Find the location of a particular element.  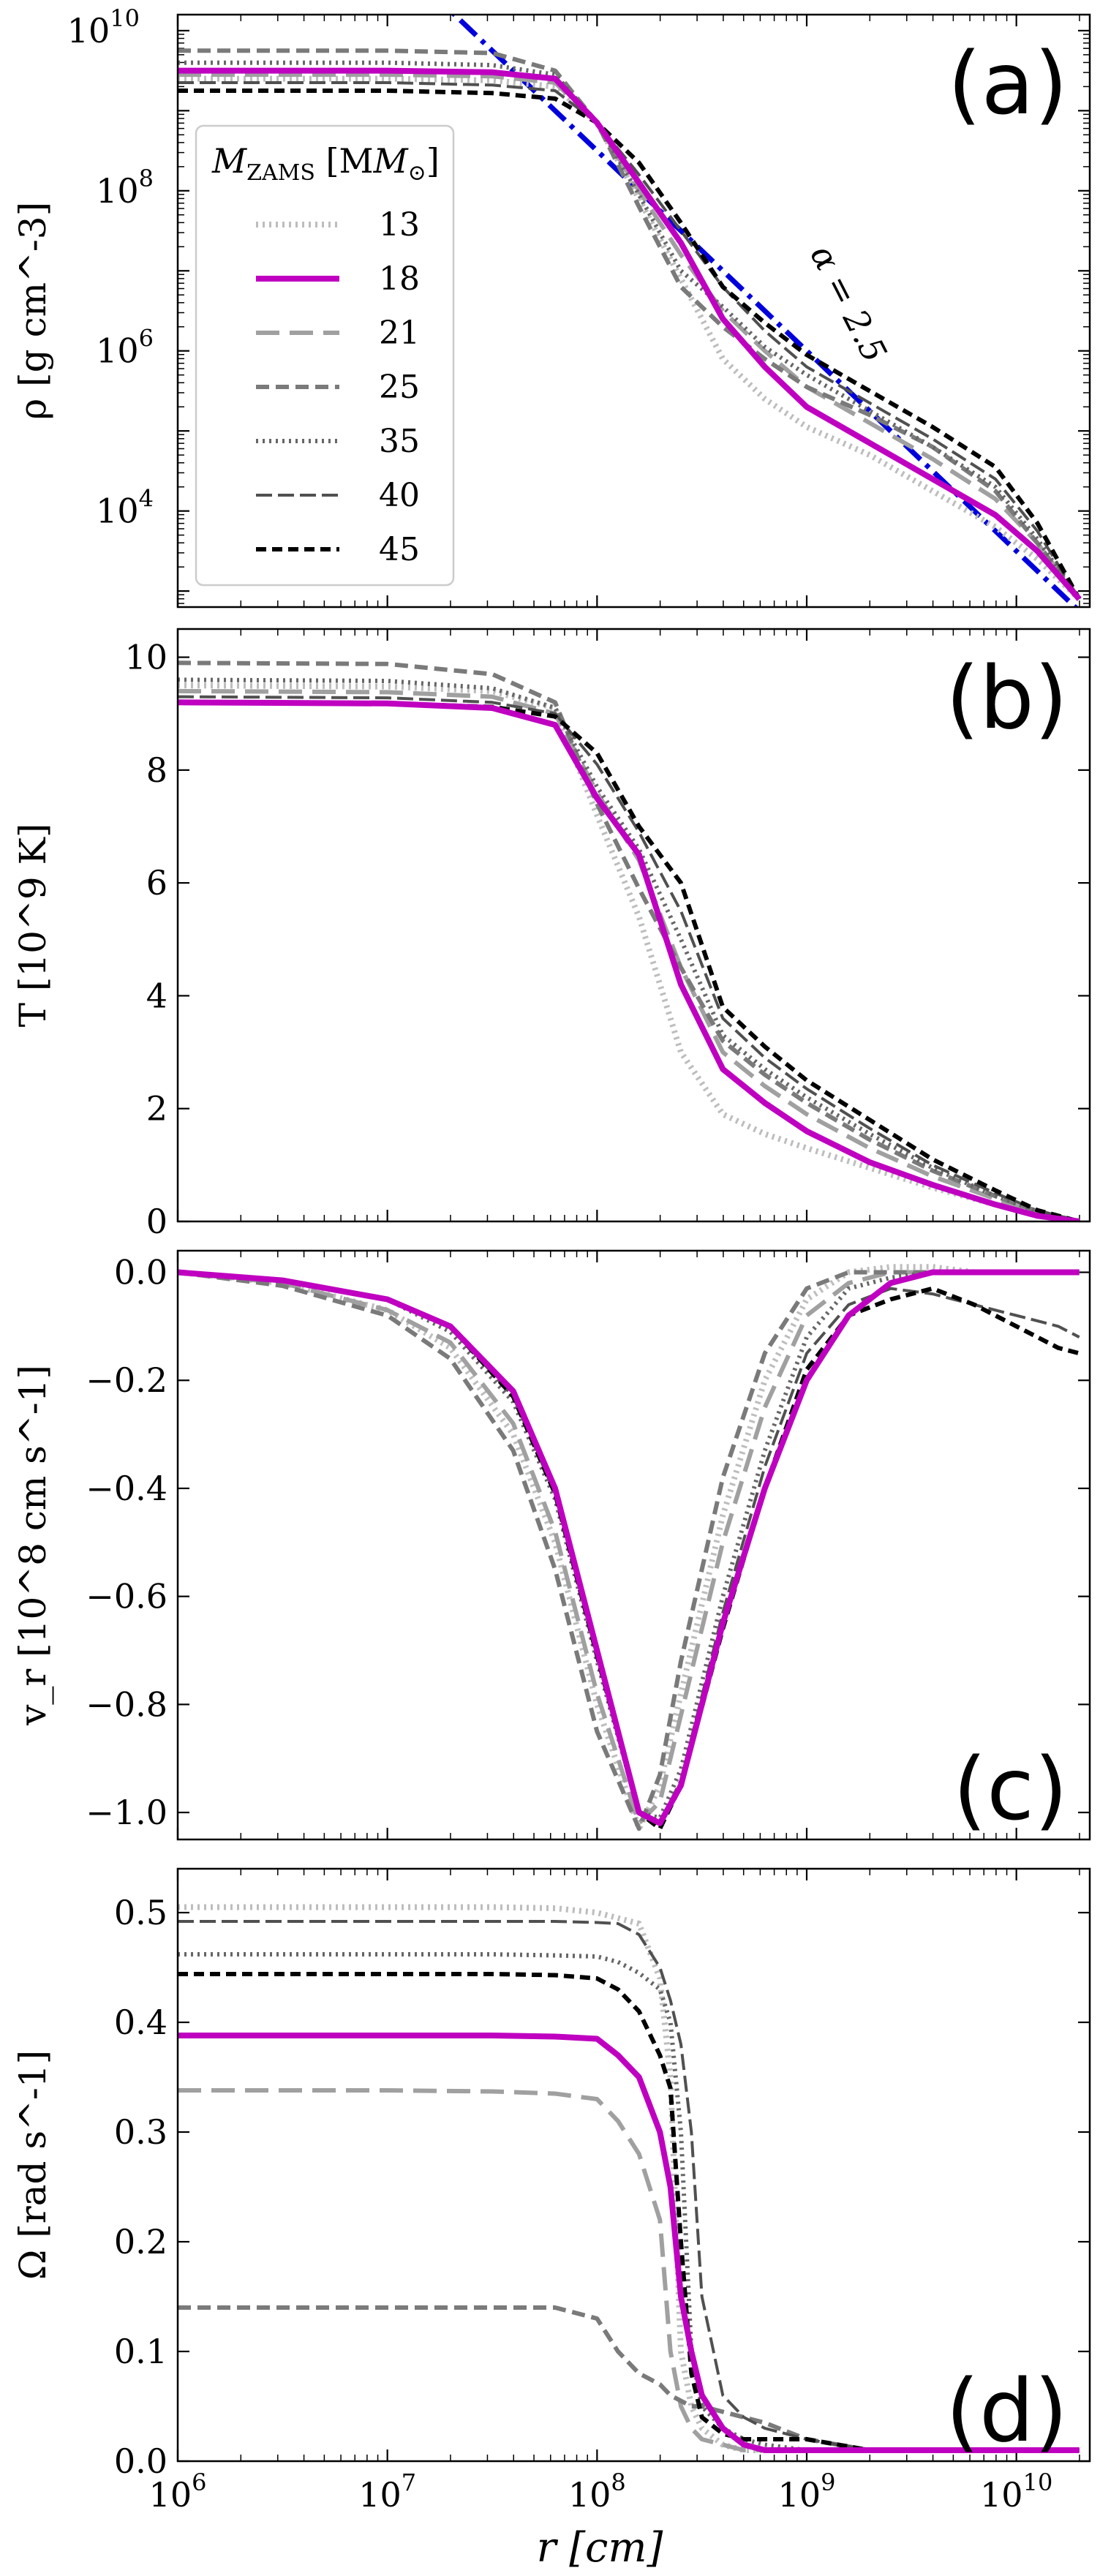

legend-title: MZAMS [MM⊙] is located at coordinates (325, 163).